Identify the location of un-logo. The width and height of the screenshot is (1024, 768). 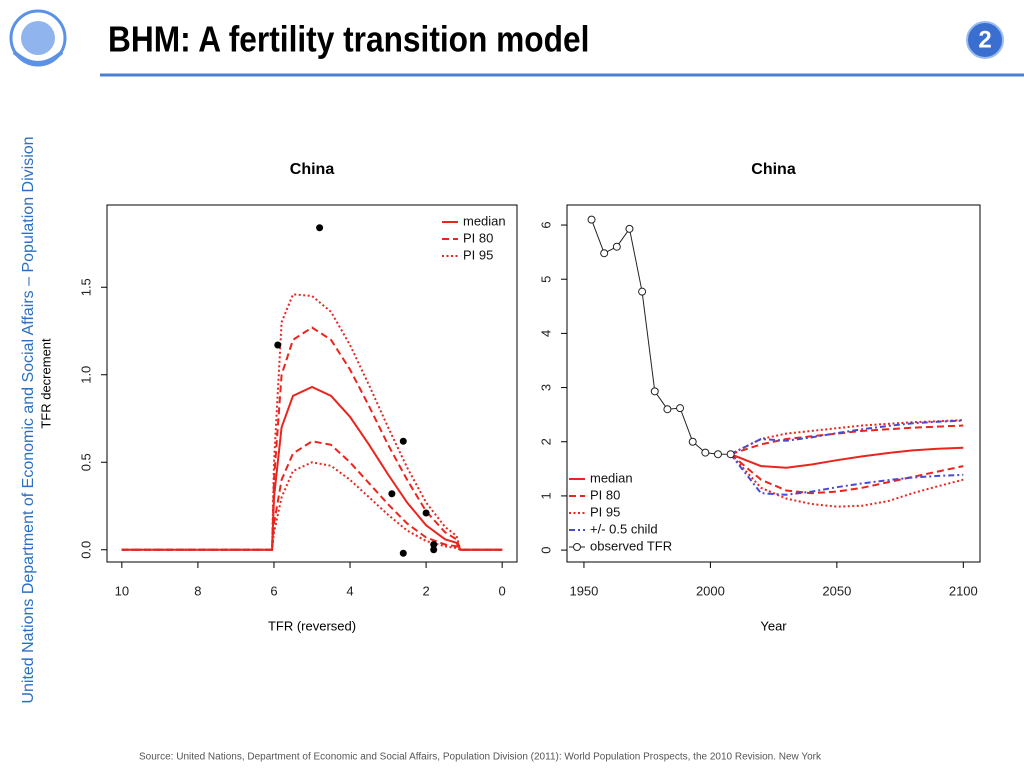
(38, 38).